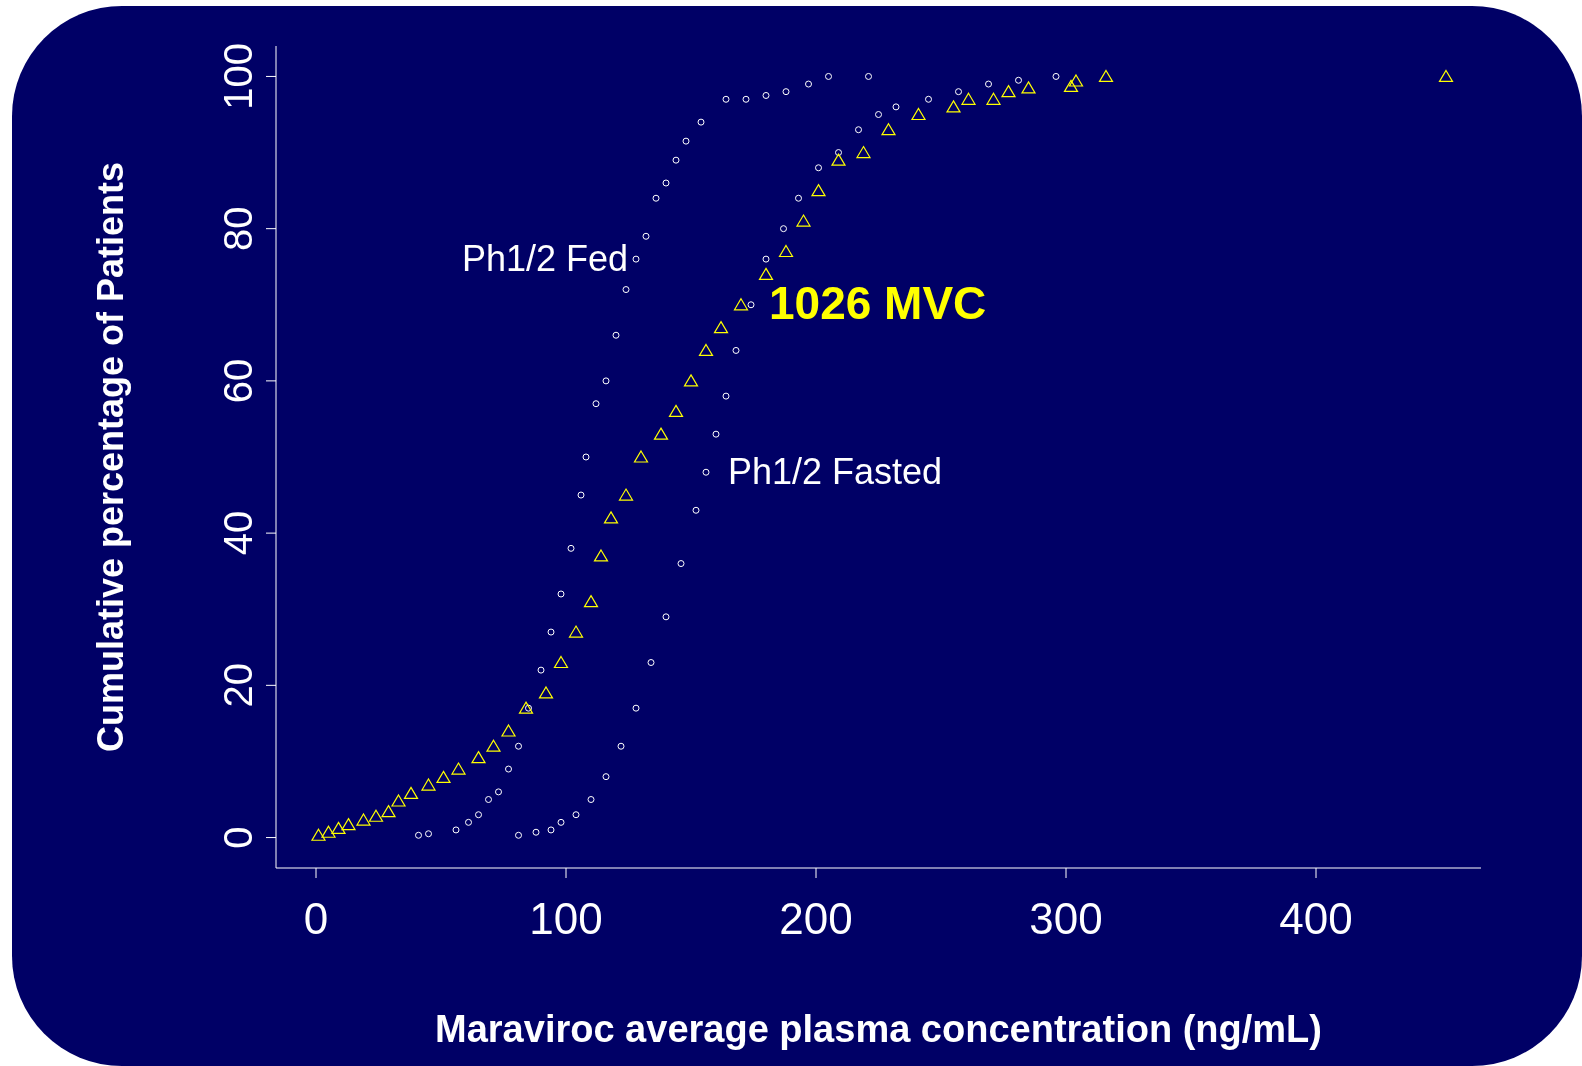  I want to click on x-tick-label: 400, so click(1316, 918).